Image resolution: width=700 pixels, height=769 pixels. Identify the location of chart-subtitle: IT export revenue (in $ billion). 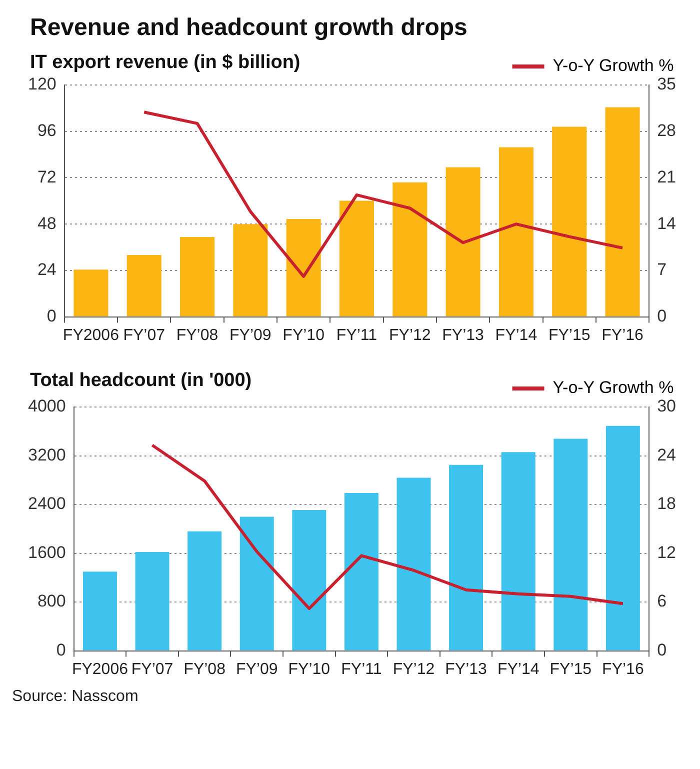
(165, 63).